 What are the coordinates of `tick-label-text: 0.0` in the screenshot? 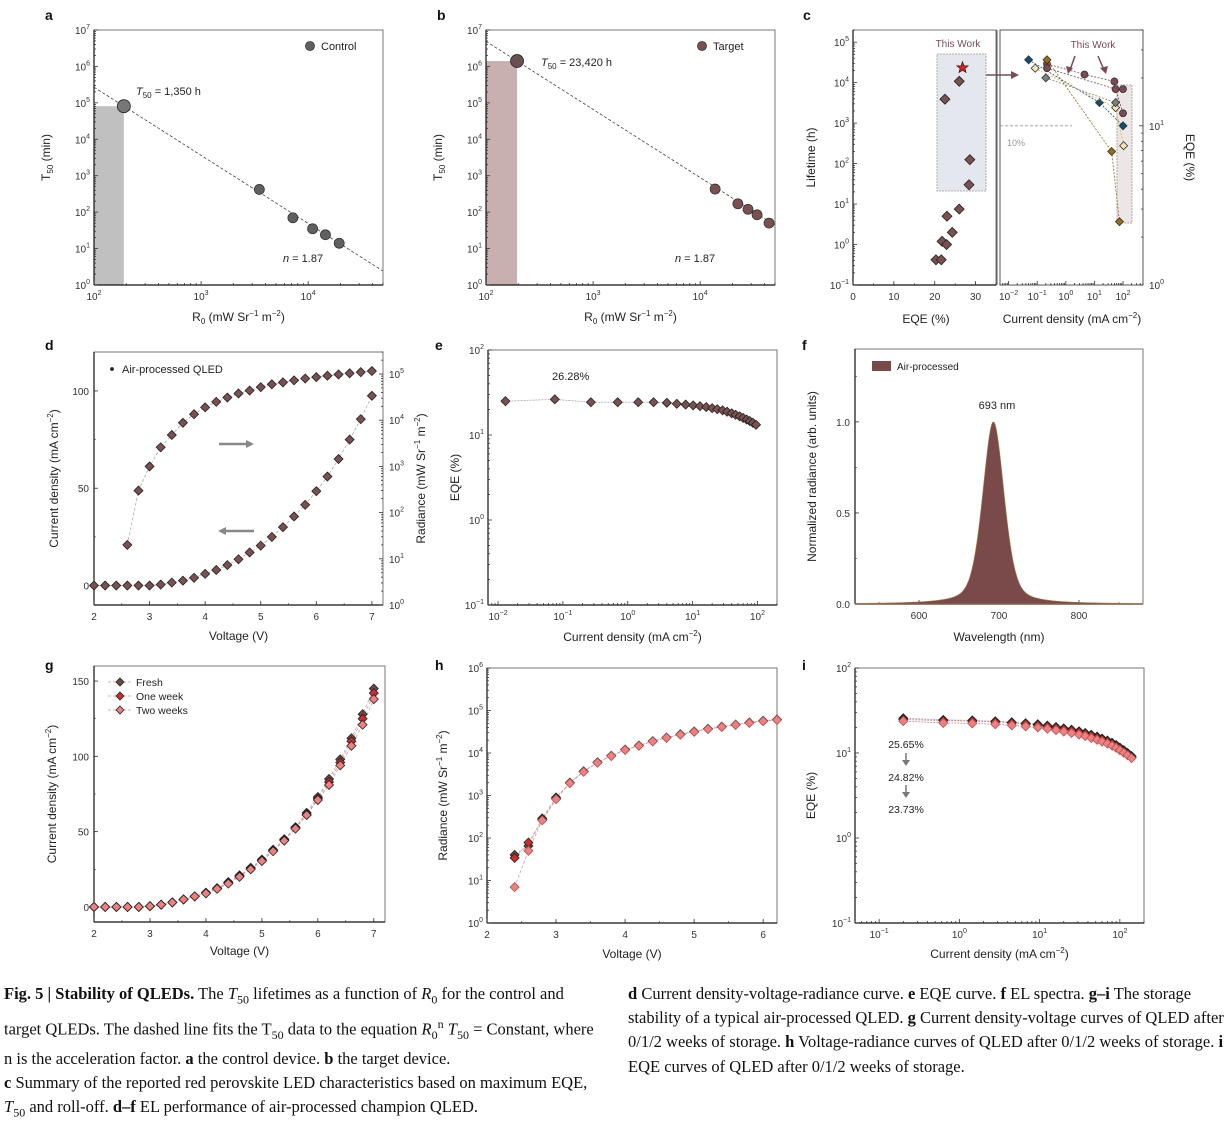 It's located at (843, 605).